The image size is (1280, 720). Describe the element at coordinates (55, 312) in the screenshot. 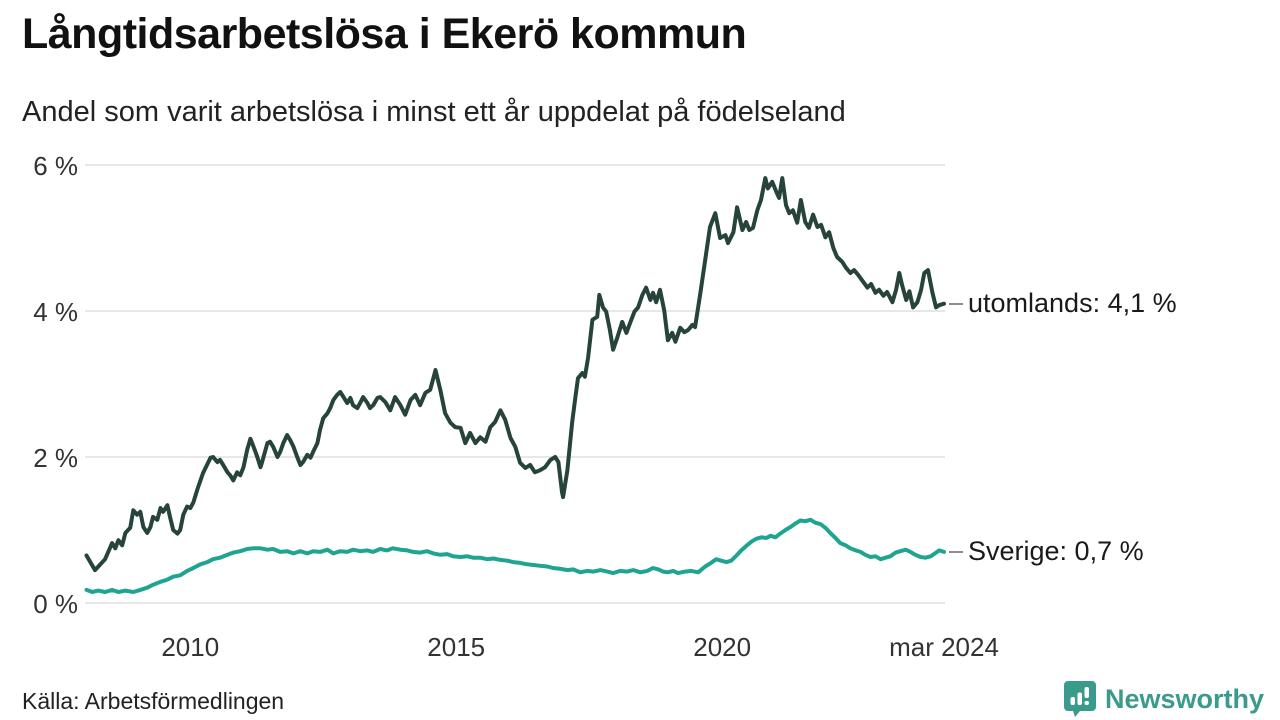

I see `y-axis-tick-4: 4 %` at that location.